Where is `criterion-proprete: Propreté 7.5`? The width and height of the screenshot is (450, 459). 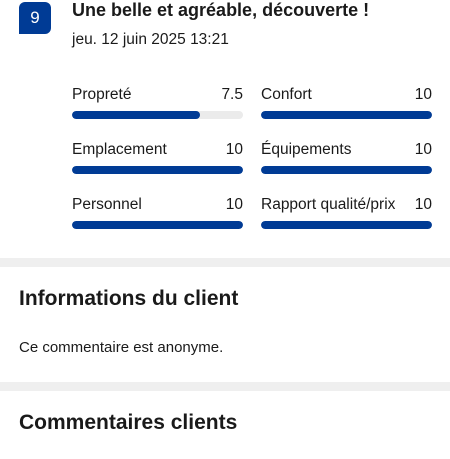 criterion-proprete: Propreté 7.5 is located at coordinates (157, 111).